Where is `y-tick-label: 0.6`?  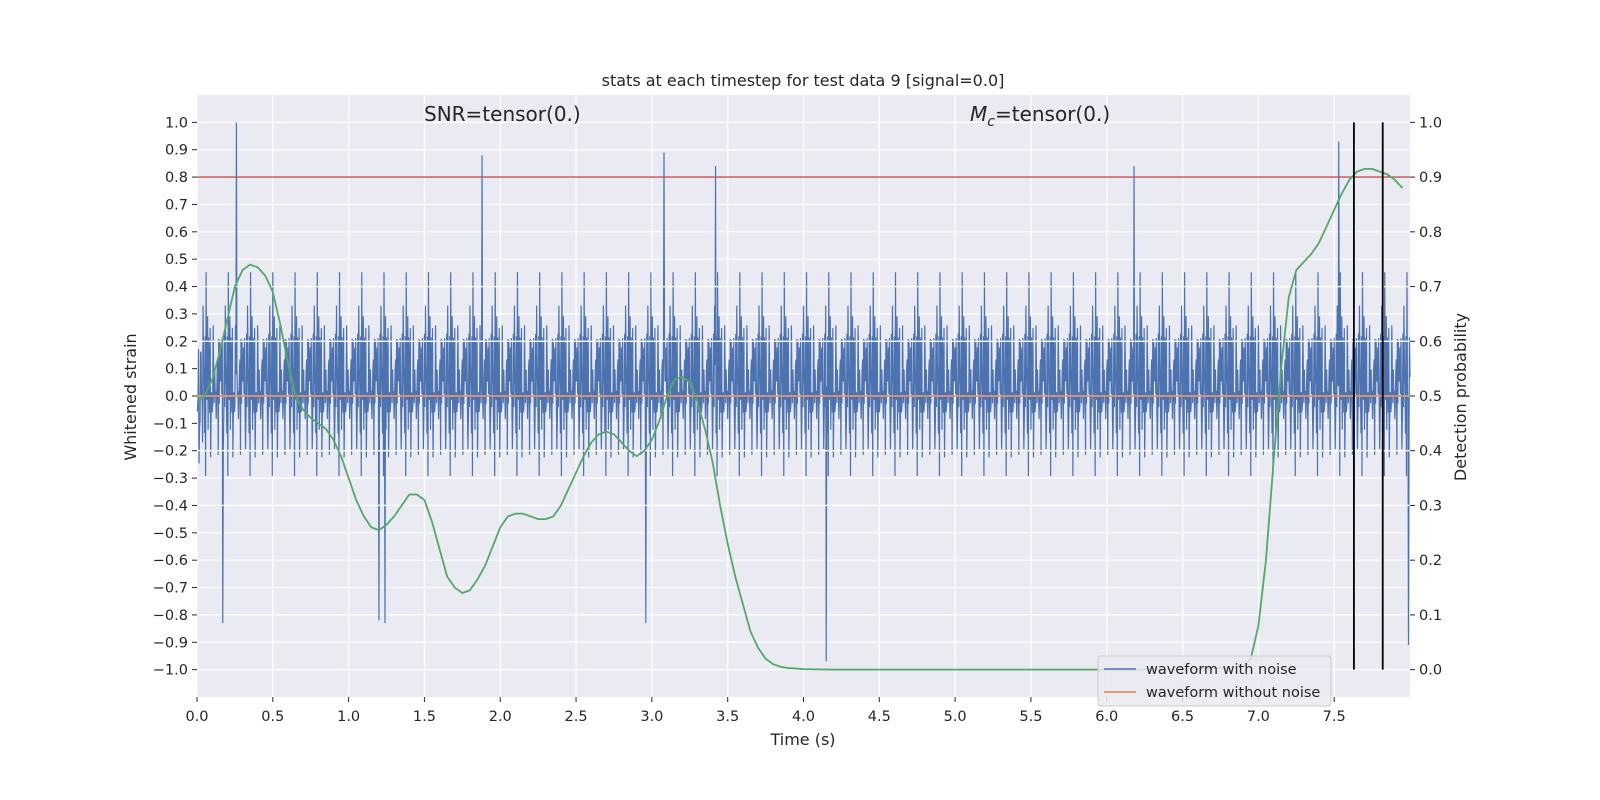 y-tick-label: 0.6 is located at coordinates (176, 233).